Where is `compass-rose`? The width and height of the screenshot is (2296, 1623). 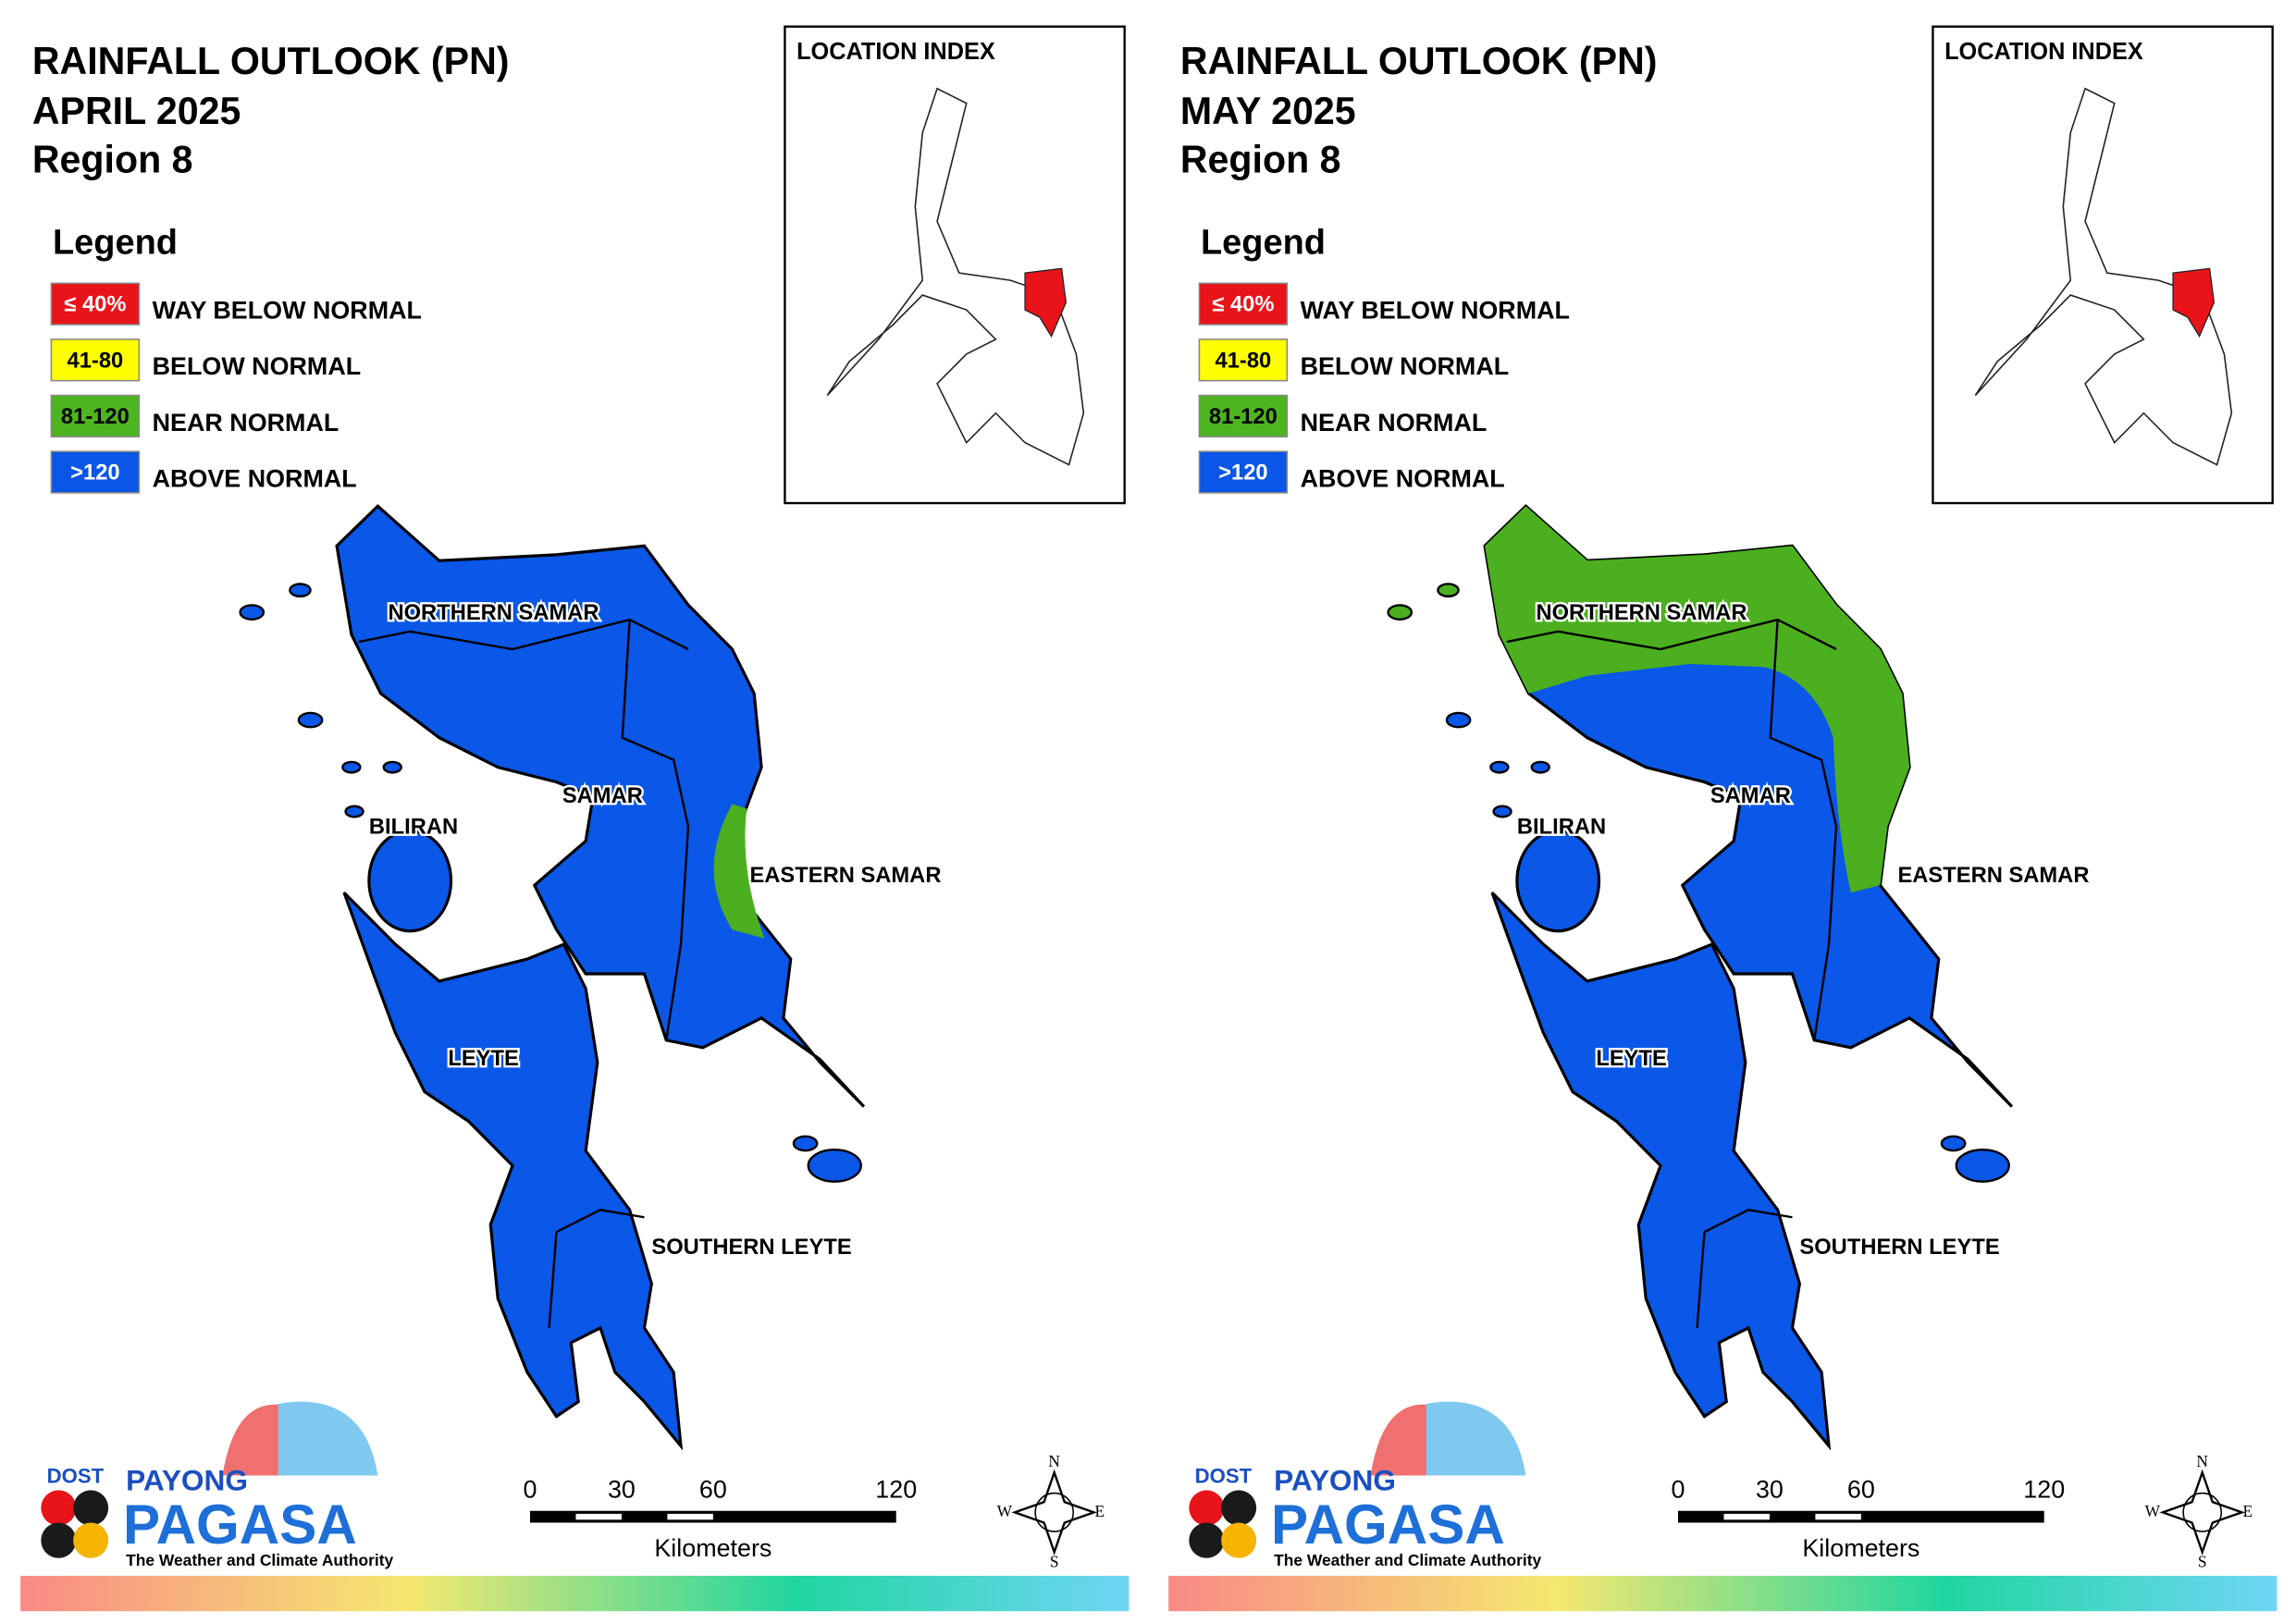
compass-rose is located at coordinates (1054, 1512).